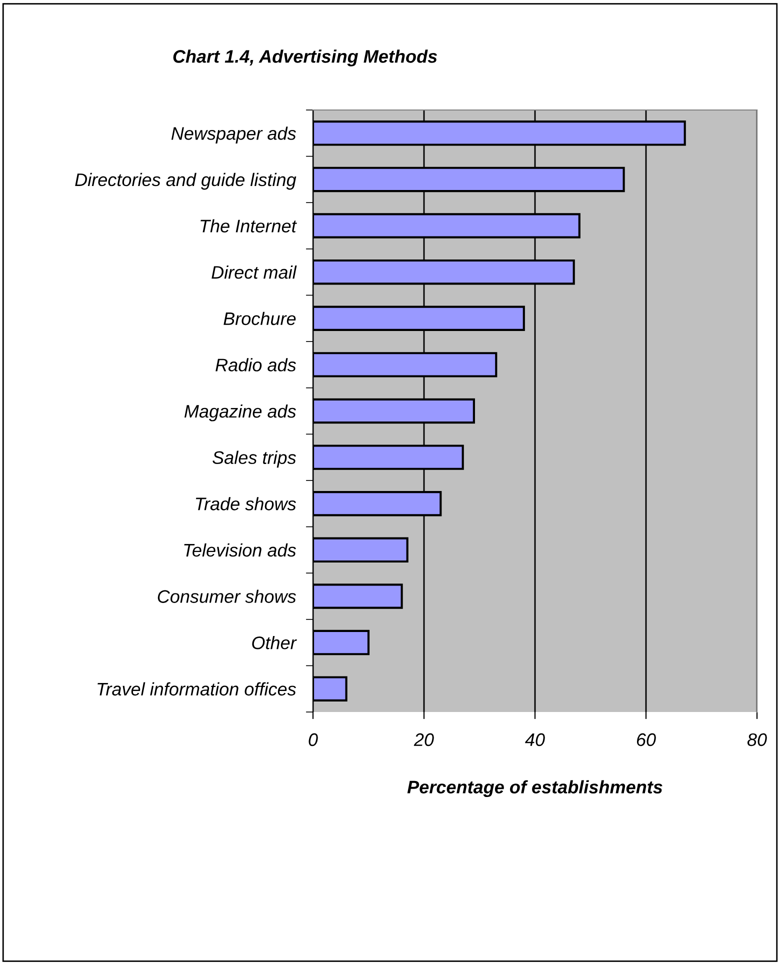  I want to click on y-tick-label: Consumer shows, so click(227, 596).